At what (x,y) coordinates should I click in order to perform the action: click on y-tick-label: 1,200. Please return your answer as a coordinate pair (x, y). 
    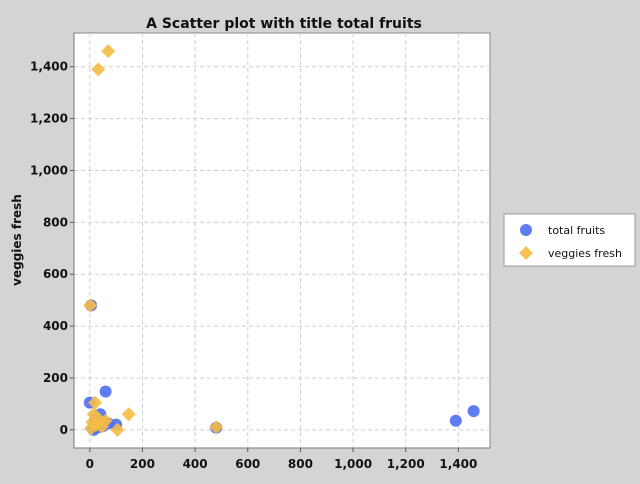
    Looking at the image, I should click on (49, 119).